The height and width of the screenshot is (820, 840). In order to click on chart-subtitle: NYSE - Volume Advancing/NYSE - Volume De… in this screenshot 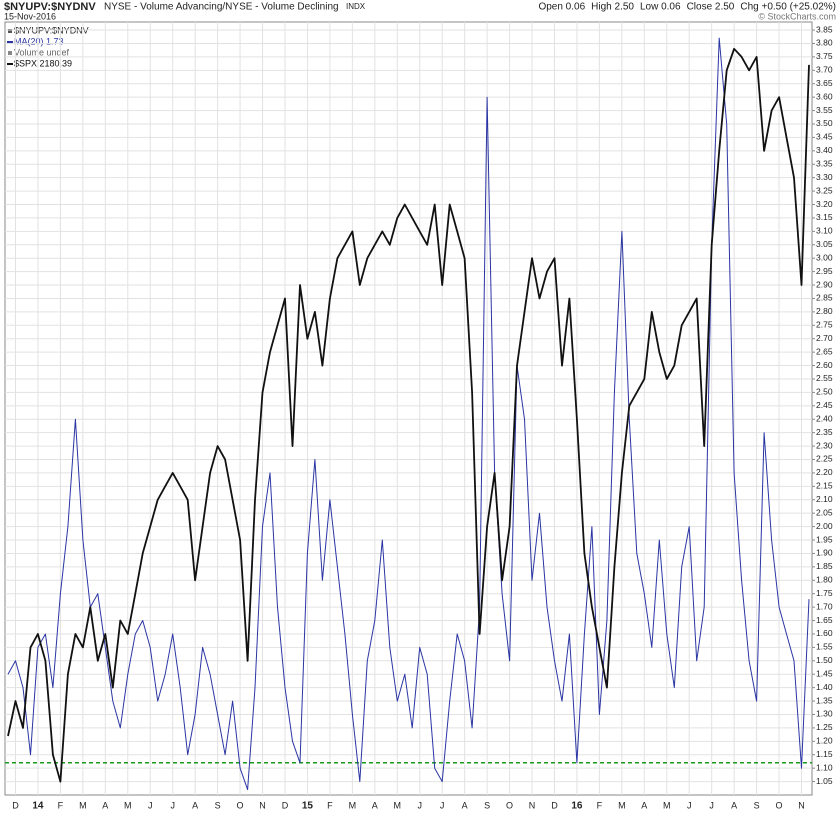, I will do `click(221, 7)`.